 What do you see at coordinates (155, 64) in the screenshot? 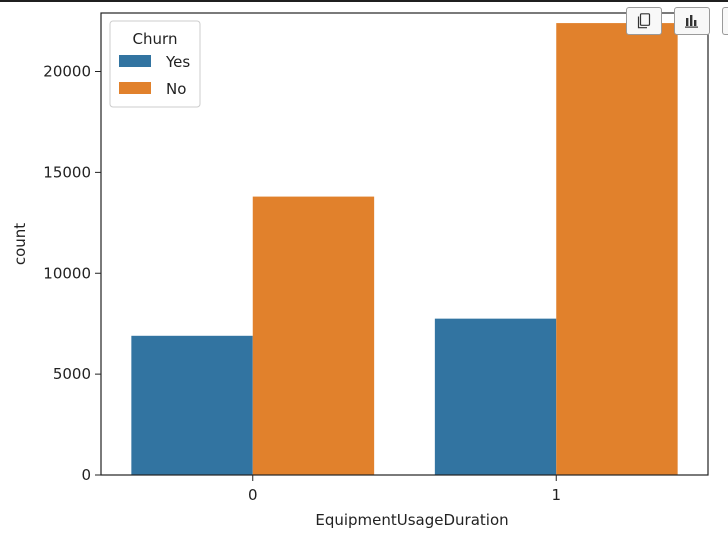
I see `legend: Churn Yes No` at bounding box center [155, 64].